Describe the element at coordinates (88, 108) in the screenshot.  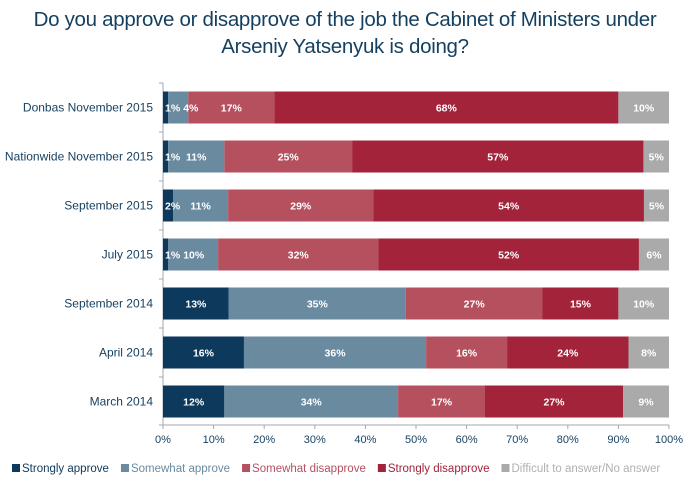
I see `category-label: Donbas November 2015` at that location.